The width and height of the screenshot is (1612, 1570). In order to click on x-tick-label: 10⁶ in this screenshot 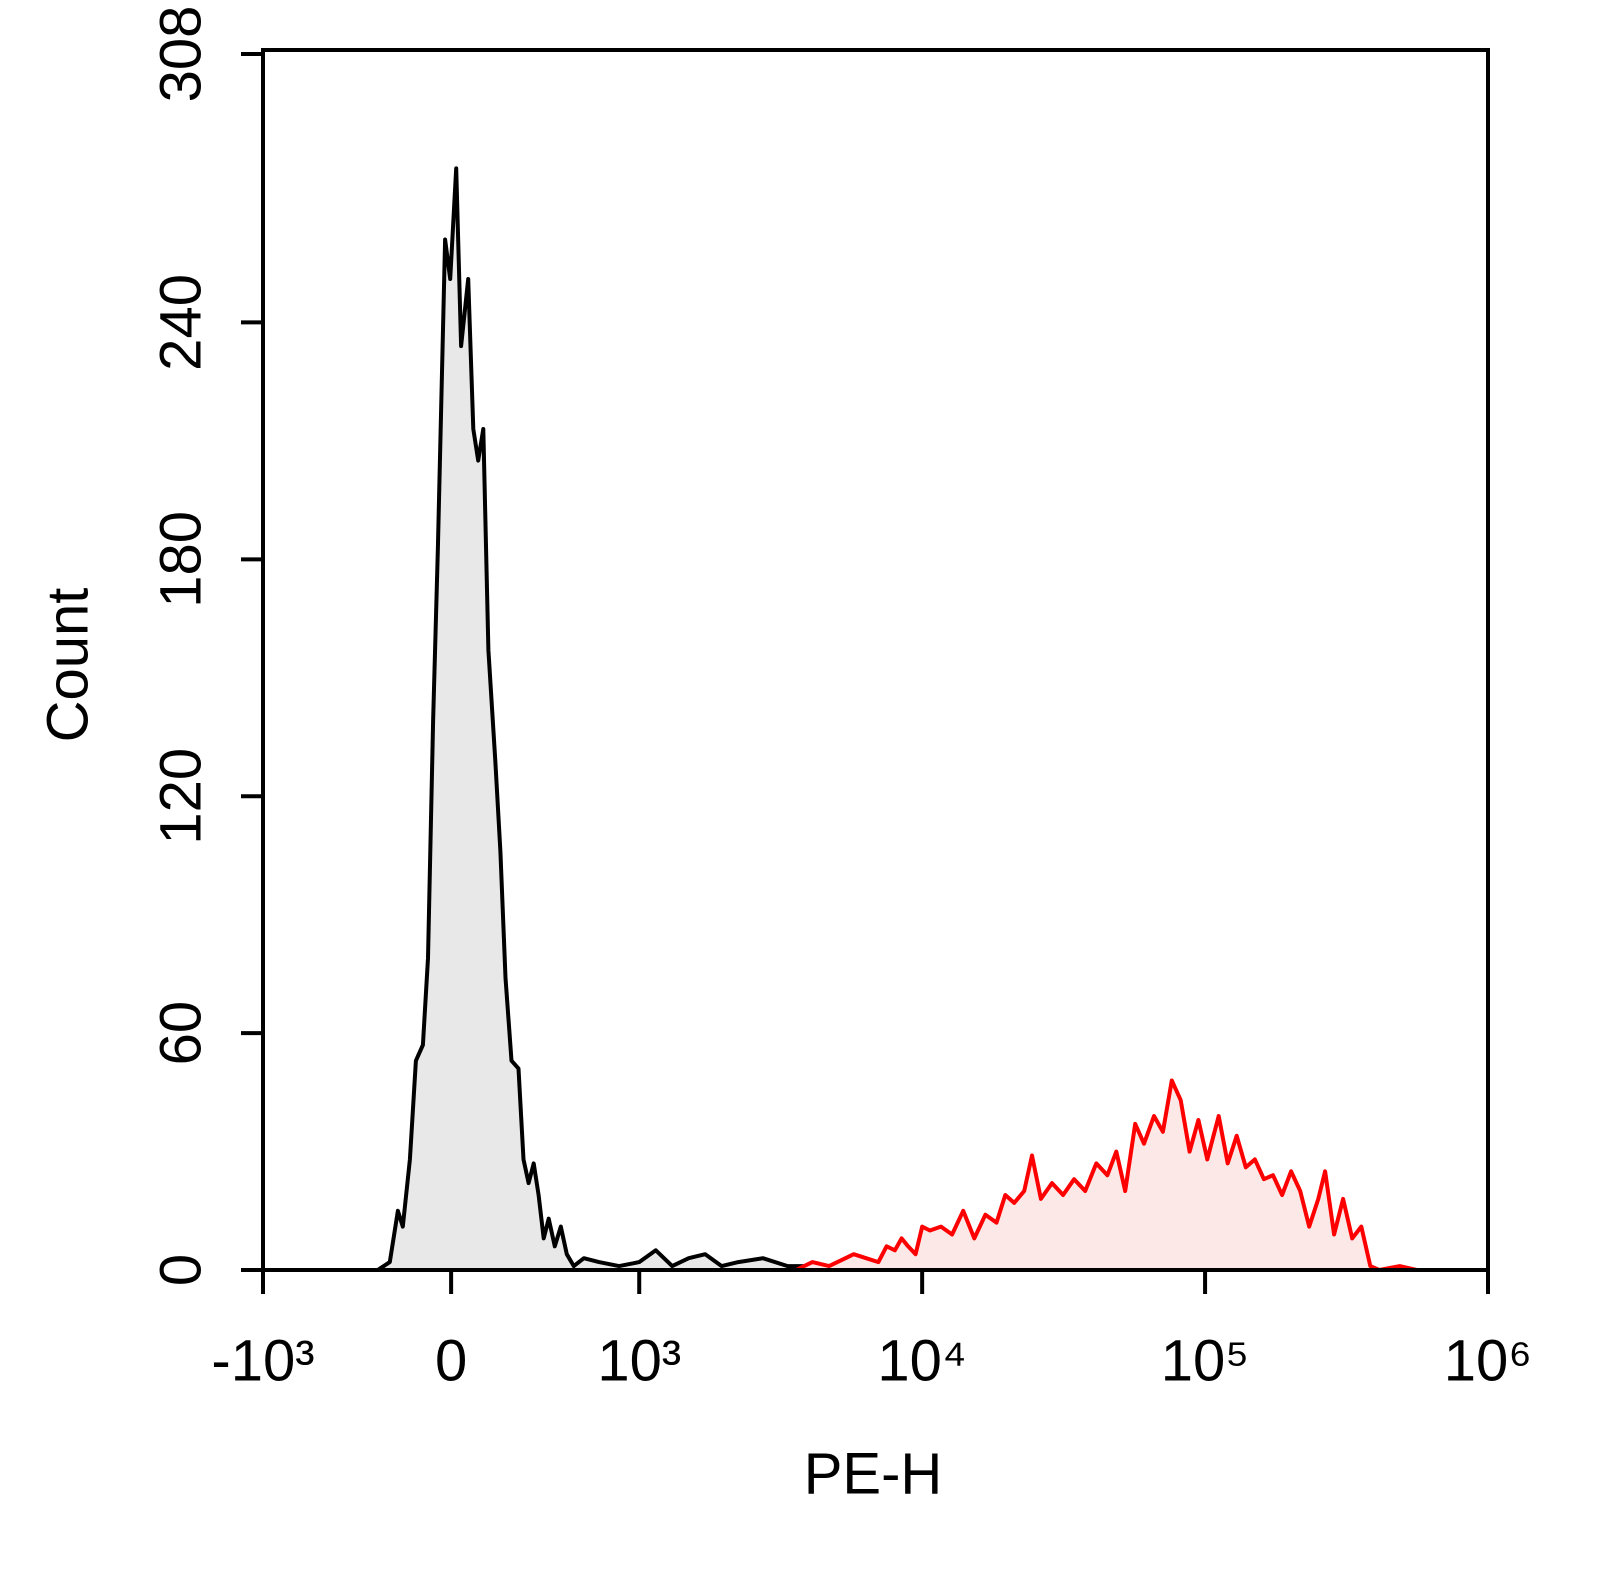, I will do `click(1488, 1360)`.